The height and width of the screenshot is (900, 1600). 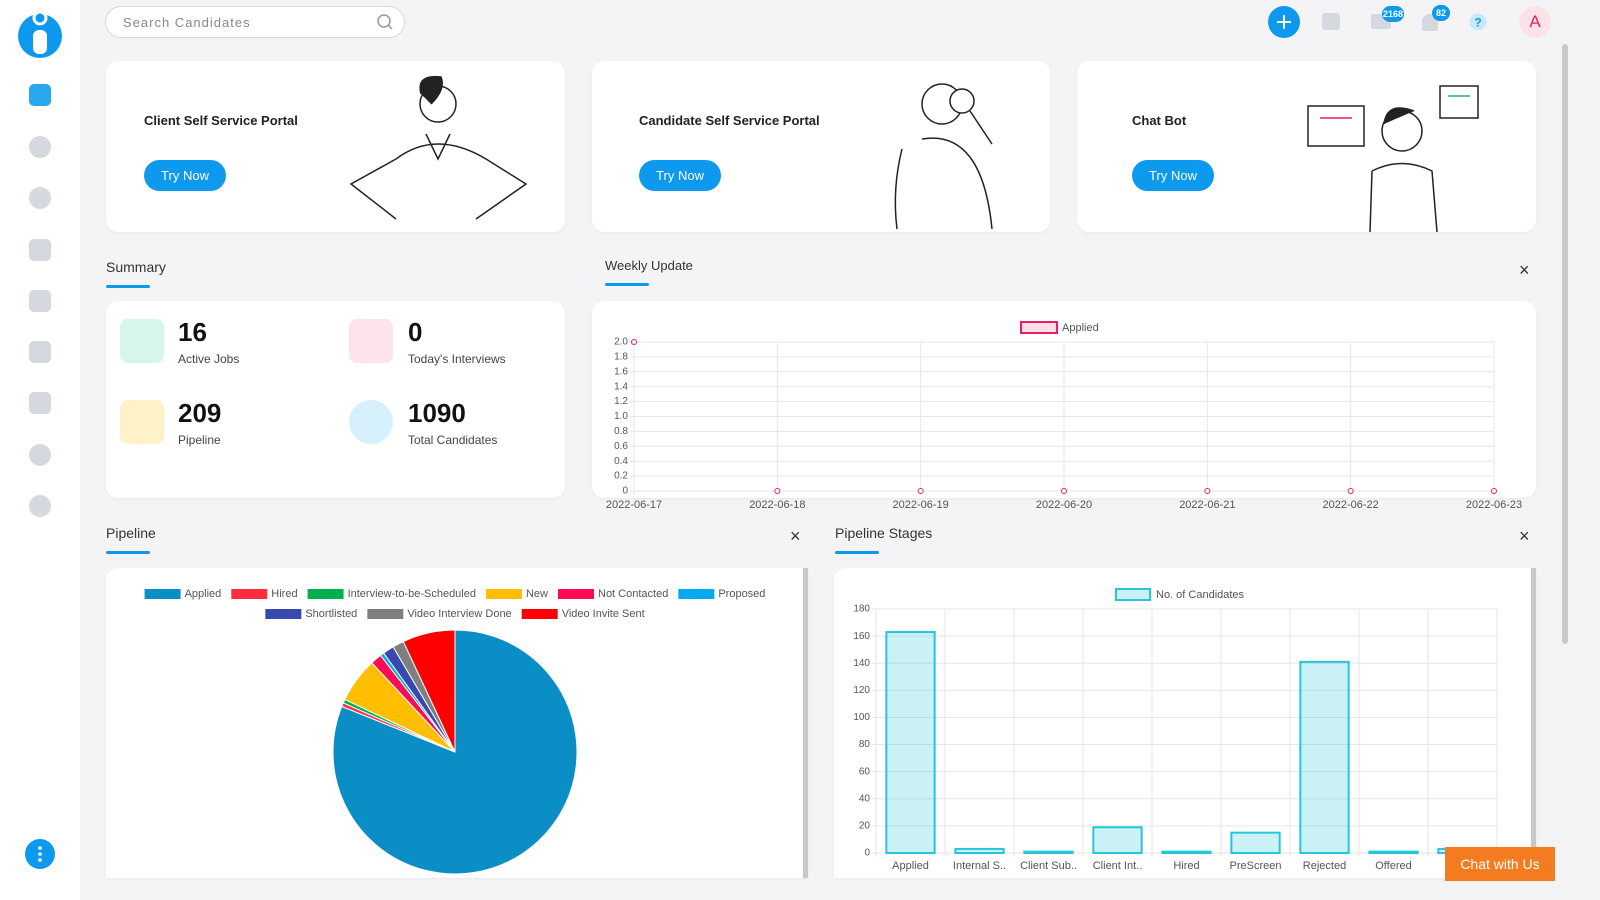 What do you see at coordinates (131, 533) in the screenshot?
I see `section-title: Pipeline` at bounding box center [131, 533].